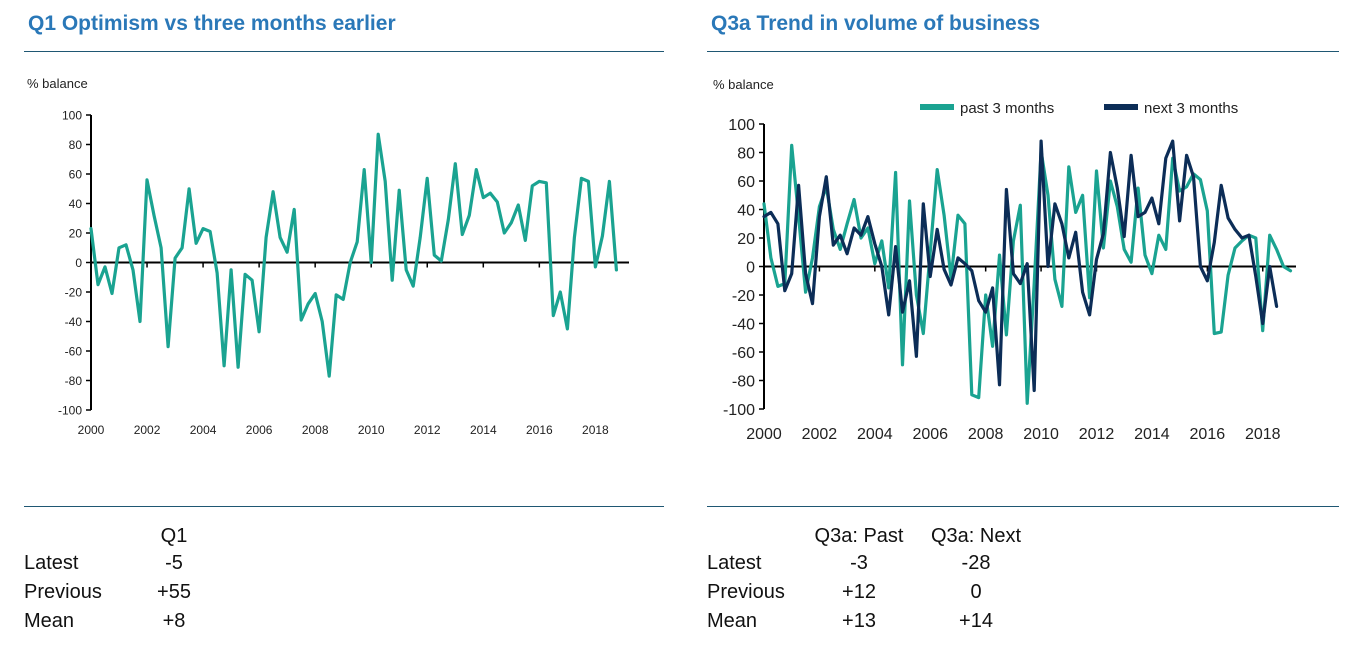 This screenshot has height=655, width=1357. I want to click on q3a-y-tick-label: 0, so click(750, 267).